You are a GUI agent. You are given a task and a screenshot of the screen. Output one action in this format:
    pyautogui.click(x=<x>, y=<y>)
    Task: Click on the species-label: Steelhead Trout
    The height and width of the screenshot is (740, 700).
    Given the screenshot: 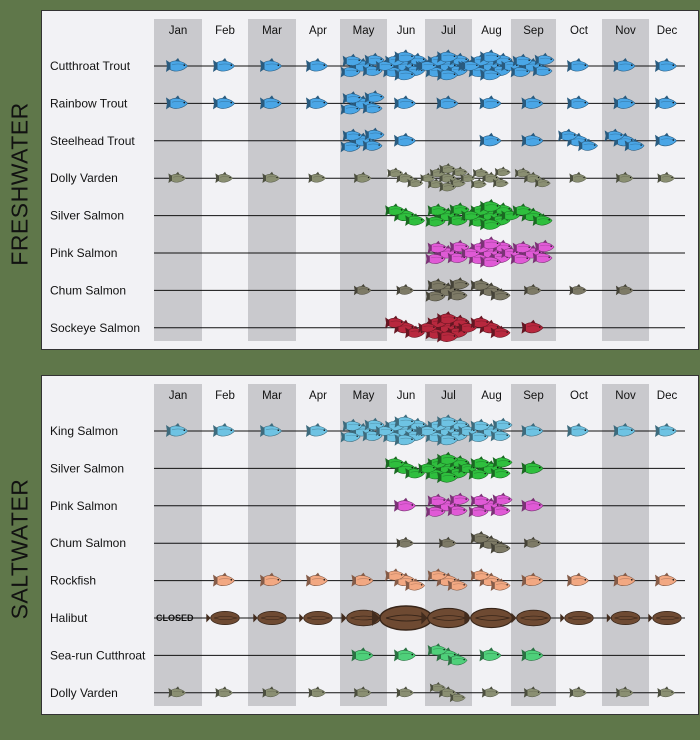 What is the action you would take?
    pyautogui.click(x=92, y=141)
    